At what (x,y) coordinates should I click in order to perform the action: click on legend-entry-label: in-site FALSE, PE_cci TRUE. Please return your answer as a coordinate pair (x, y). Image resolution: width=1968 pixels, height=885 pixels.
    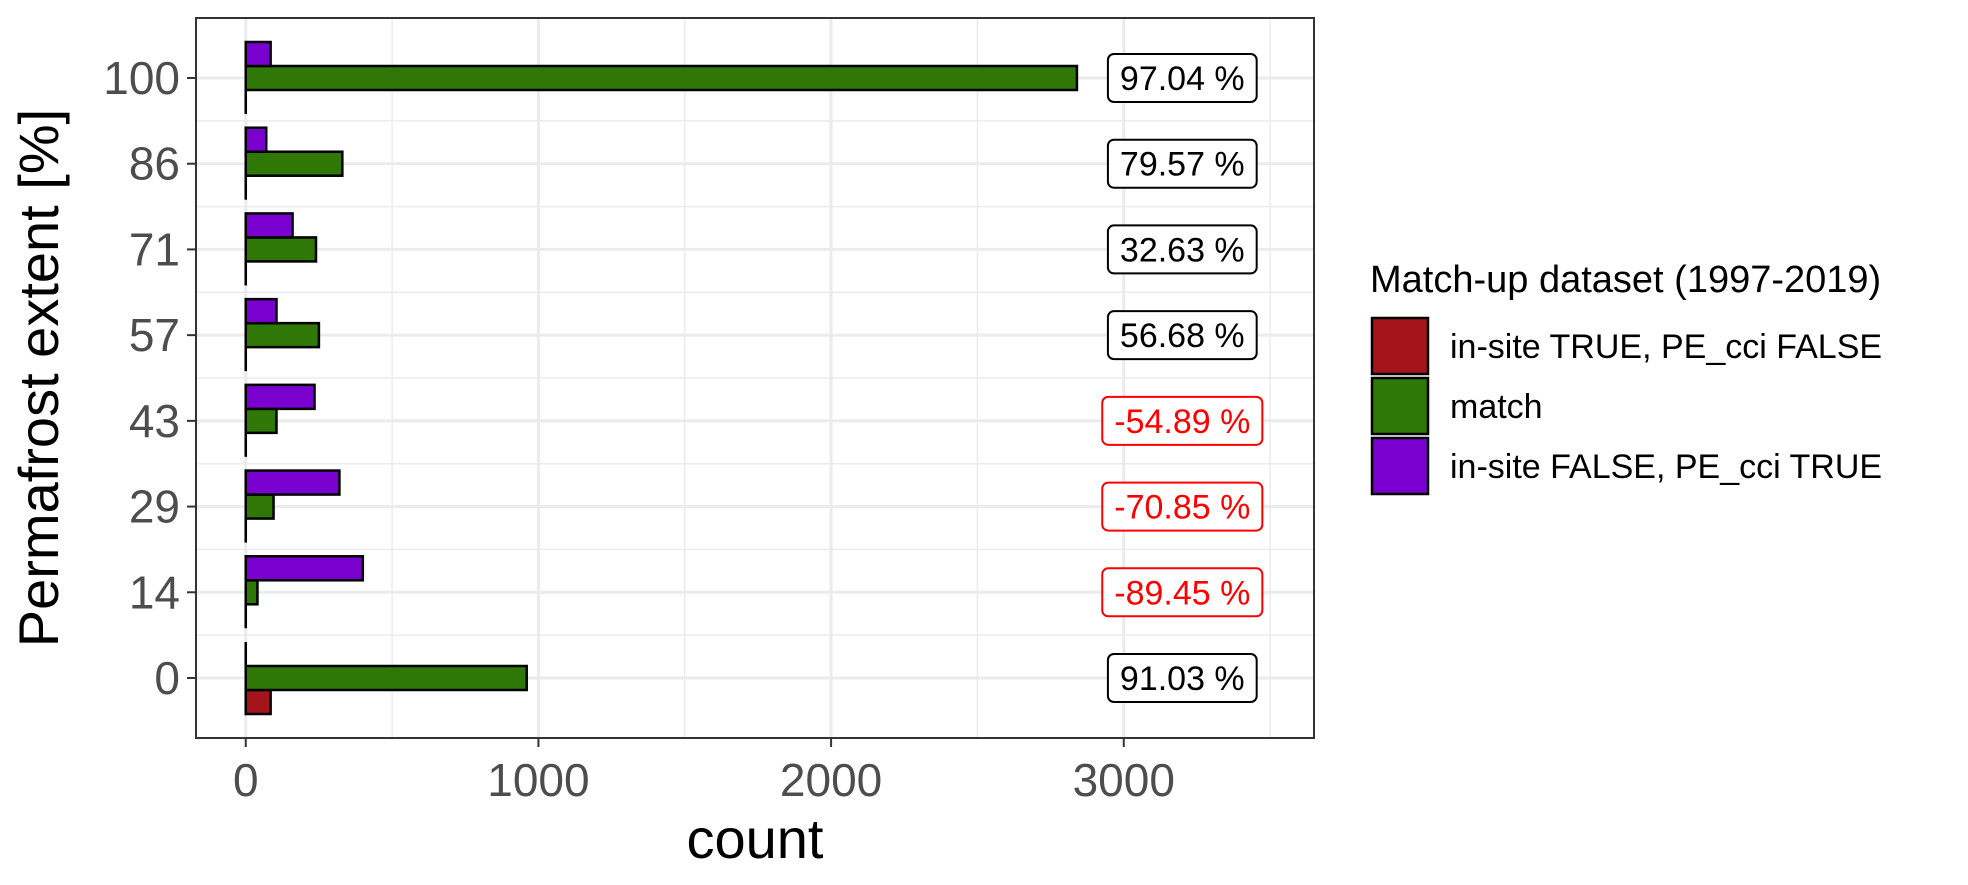
    Looking at the image, I should click on (1666, 467).